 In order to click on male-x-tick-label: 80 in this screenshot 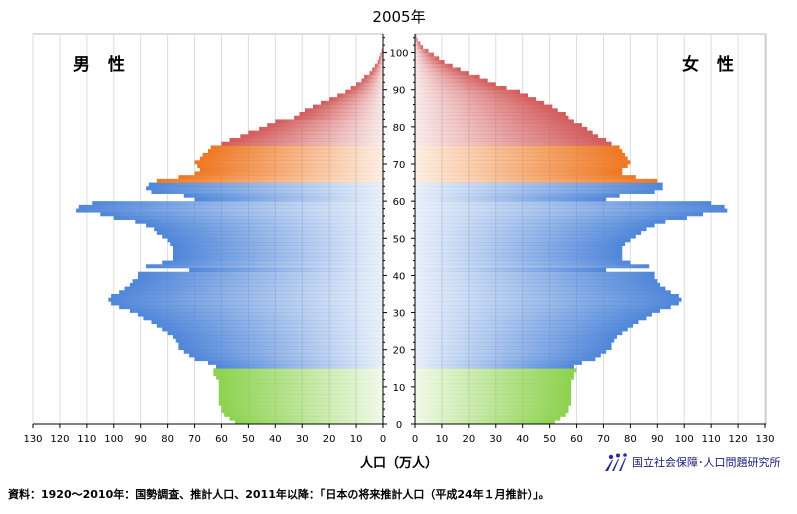, I will do `click(167, 439)`.